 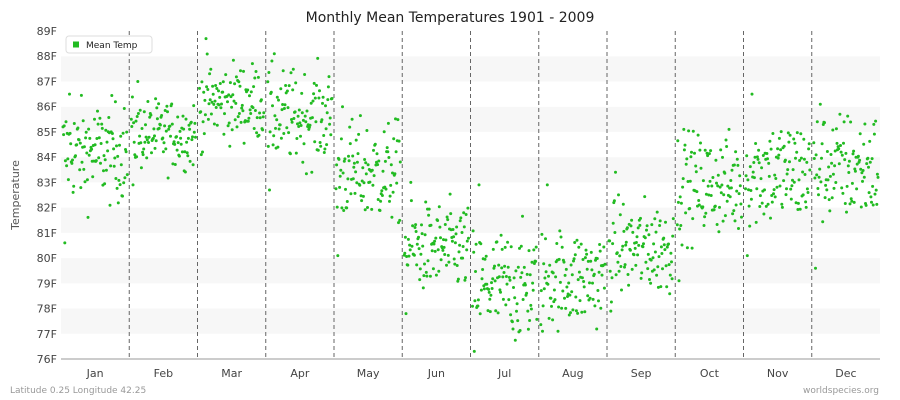 What do you see at coordinates (47, 309) in the screenshot?
I see `y-tick-label: 78F` at bounding box center [47, 309].